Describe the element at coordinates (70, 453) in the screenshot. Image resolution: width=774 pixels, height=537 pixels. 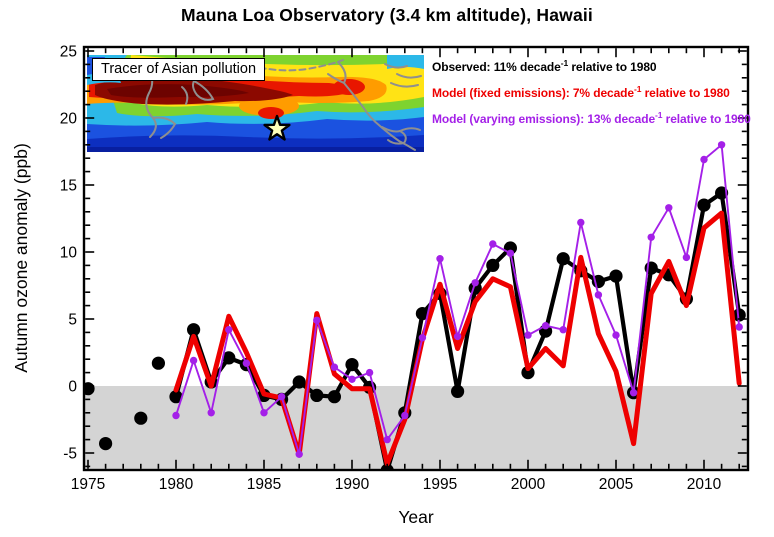
I see `svg-text: -5` at that location.